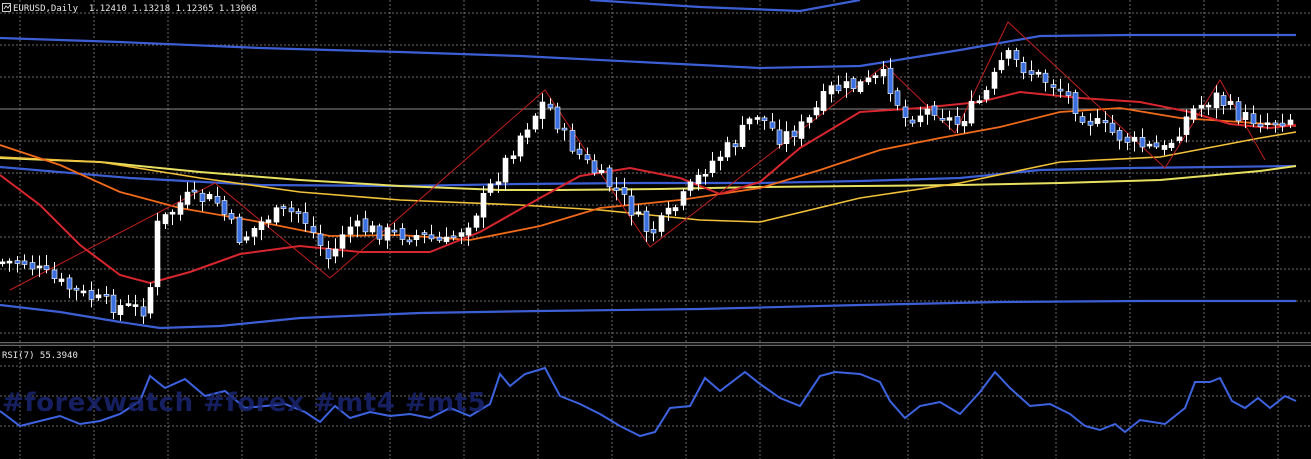 This screenshot has width=1311, height=459. Describe the element at coordinates (655, 344) in the screenshot. I see `pane-divider` at that location.